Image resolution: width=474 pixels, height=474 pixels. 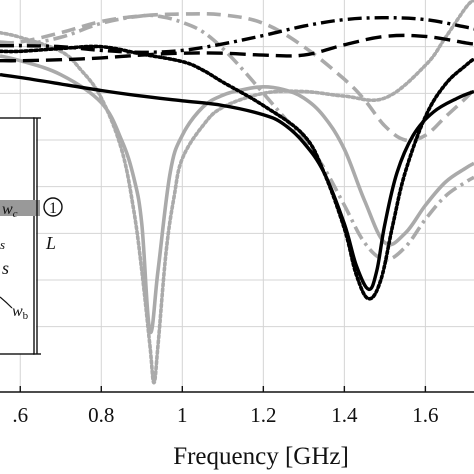 What do you see at coordinates (237, 48) in the screenshot?
I see `series-line-black-dashed` at bounding box center [237, 48].